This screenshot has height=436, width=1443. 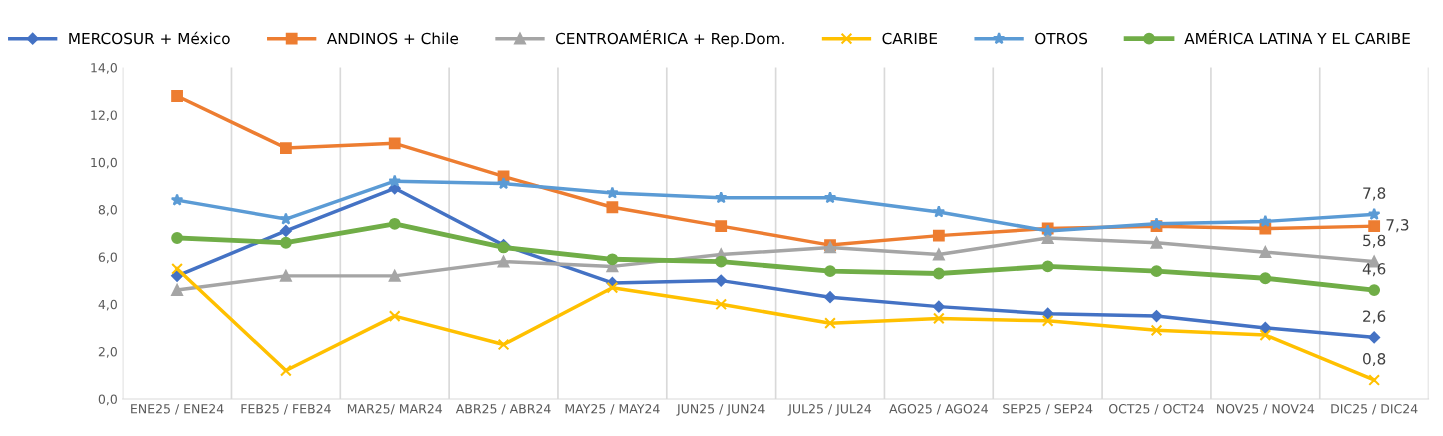 I want to click on y-tick-label: 14,0, so click(x=104, y=68).